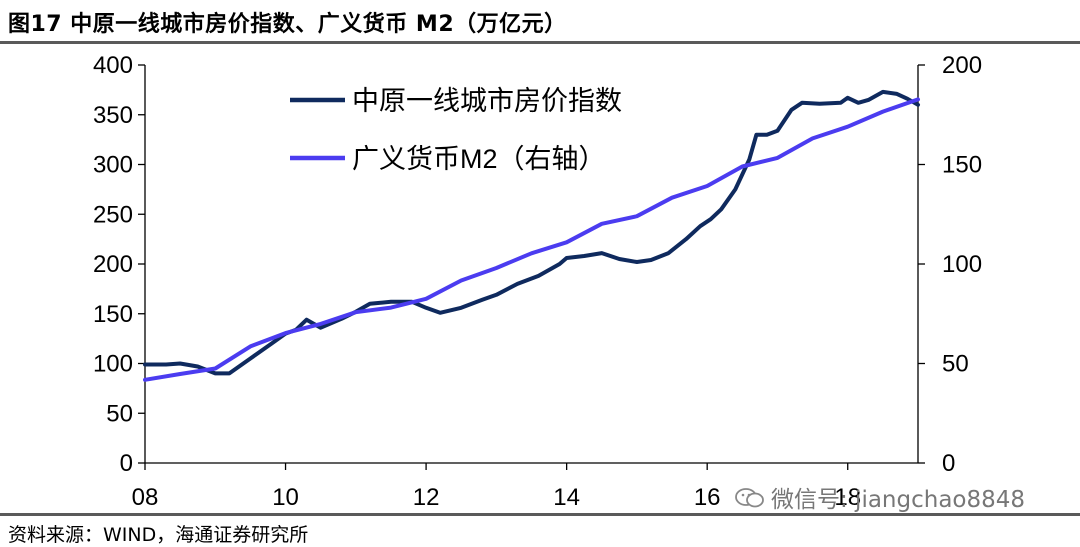 This screenshot has height=547, width=1080. I want to click on left-tick-label: 400, so click(113, 65).